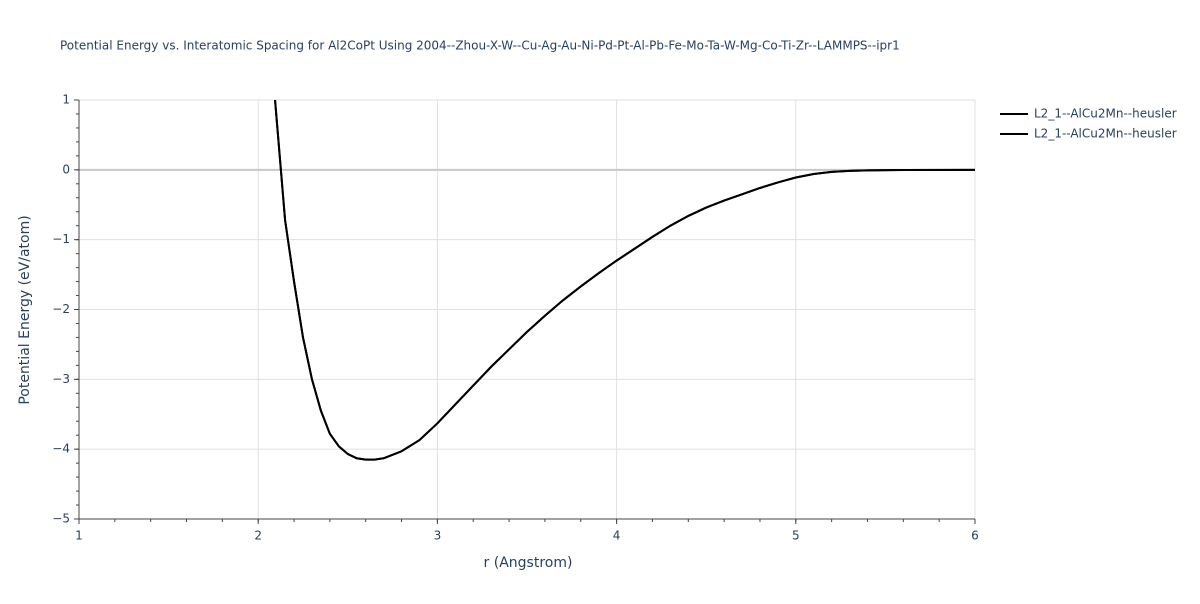 The width and height of the screenshot is (1200, 604). Describe the element at coordinates (438, 536) in the screenshot. I see `x-tick-label: 3` at that location.